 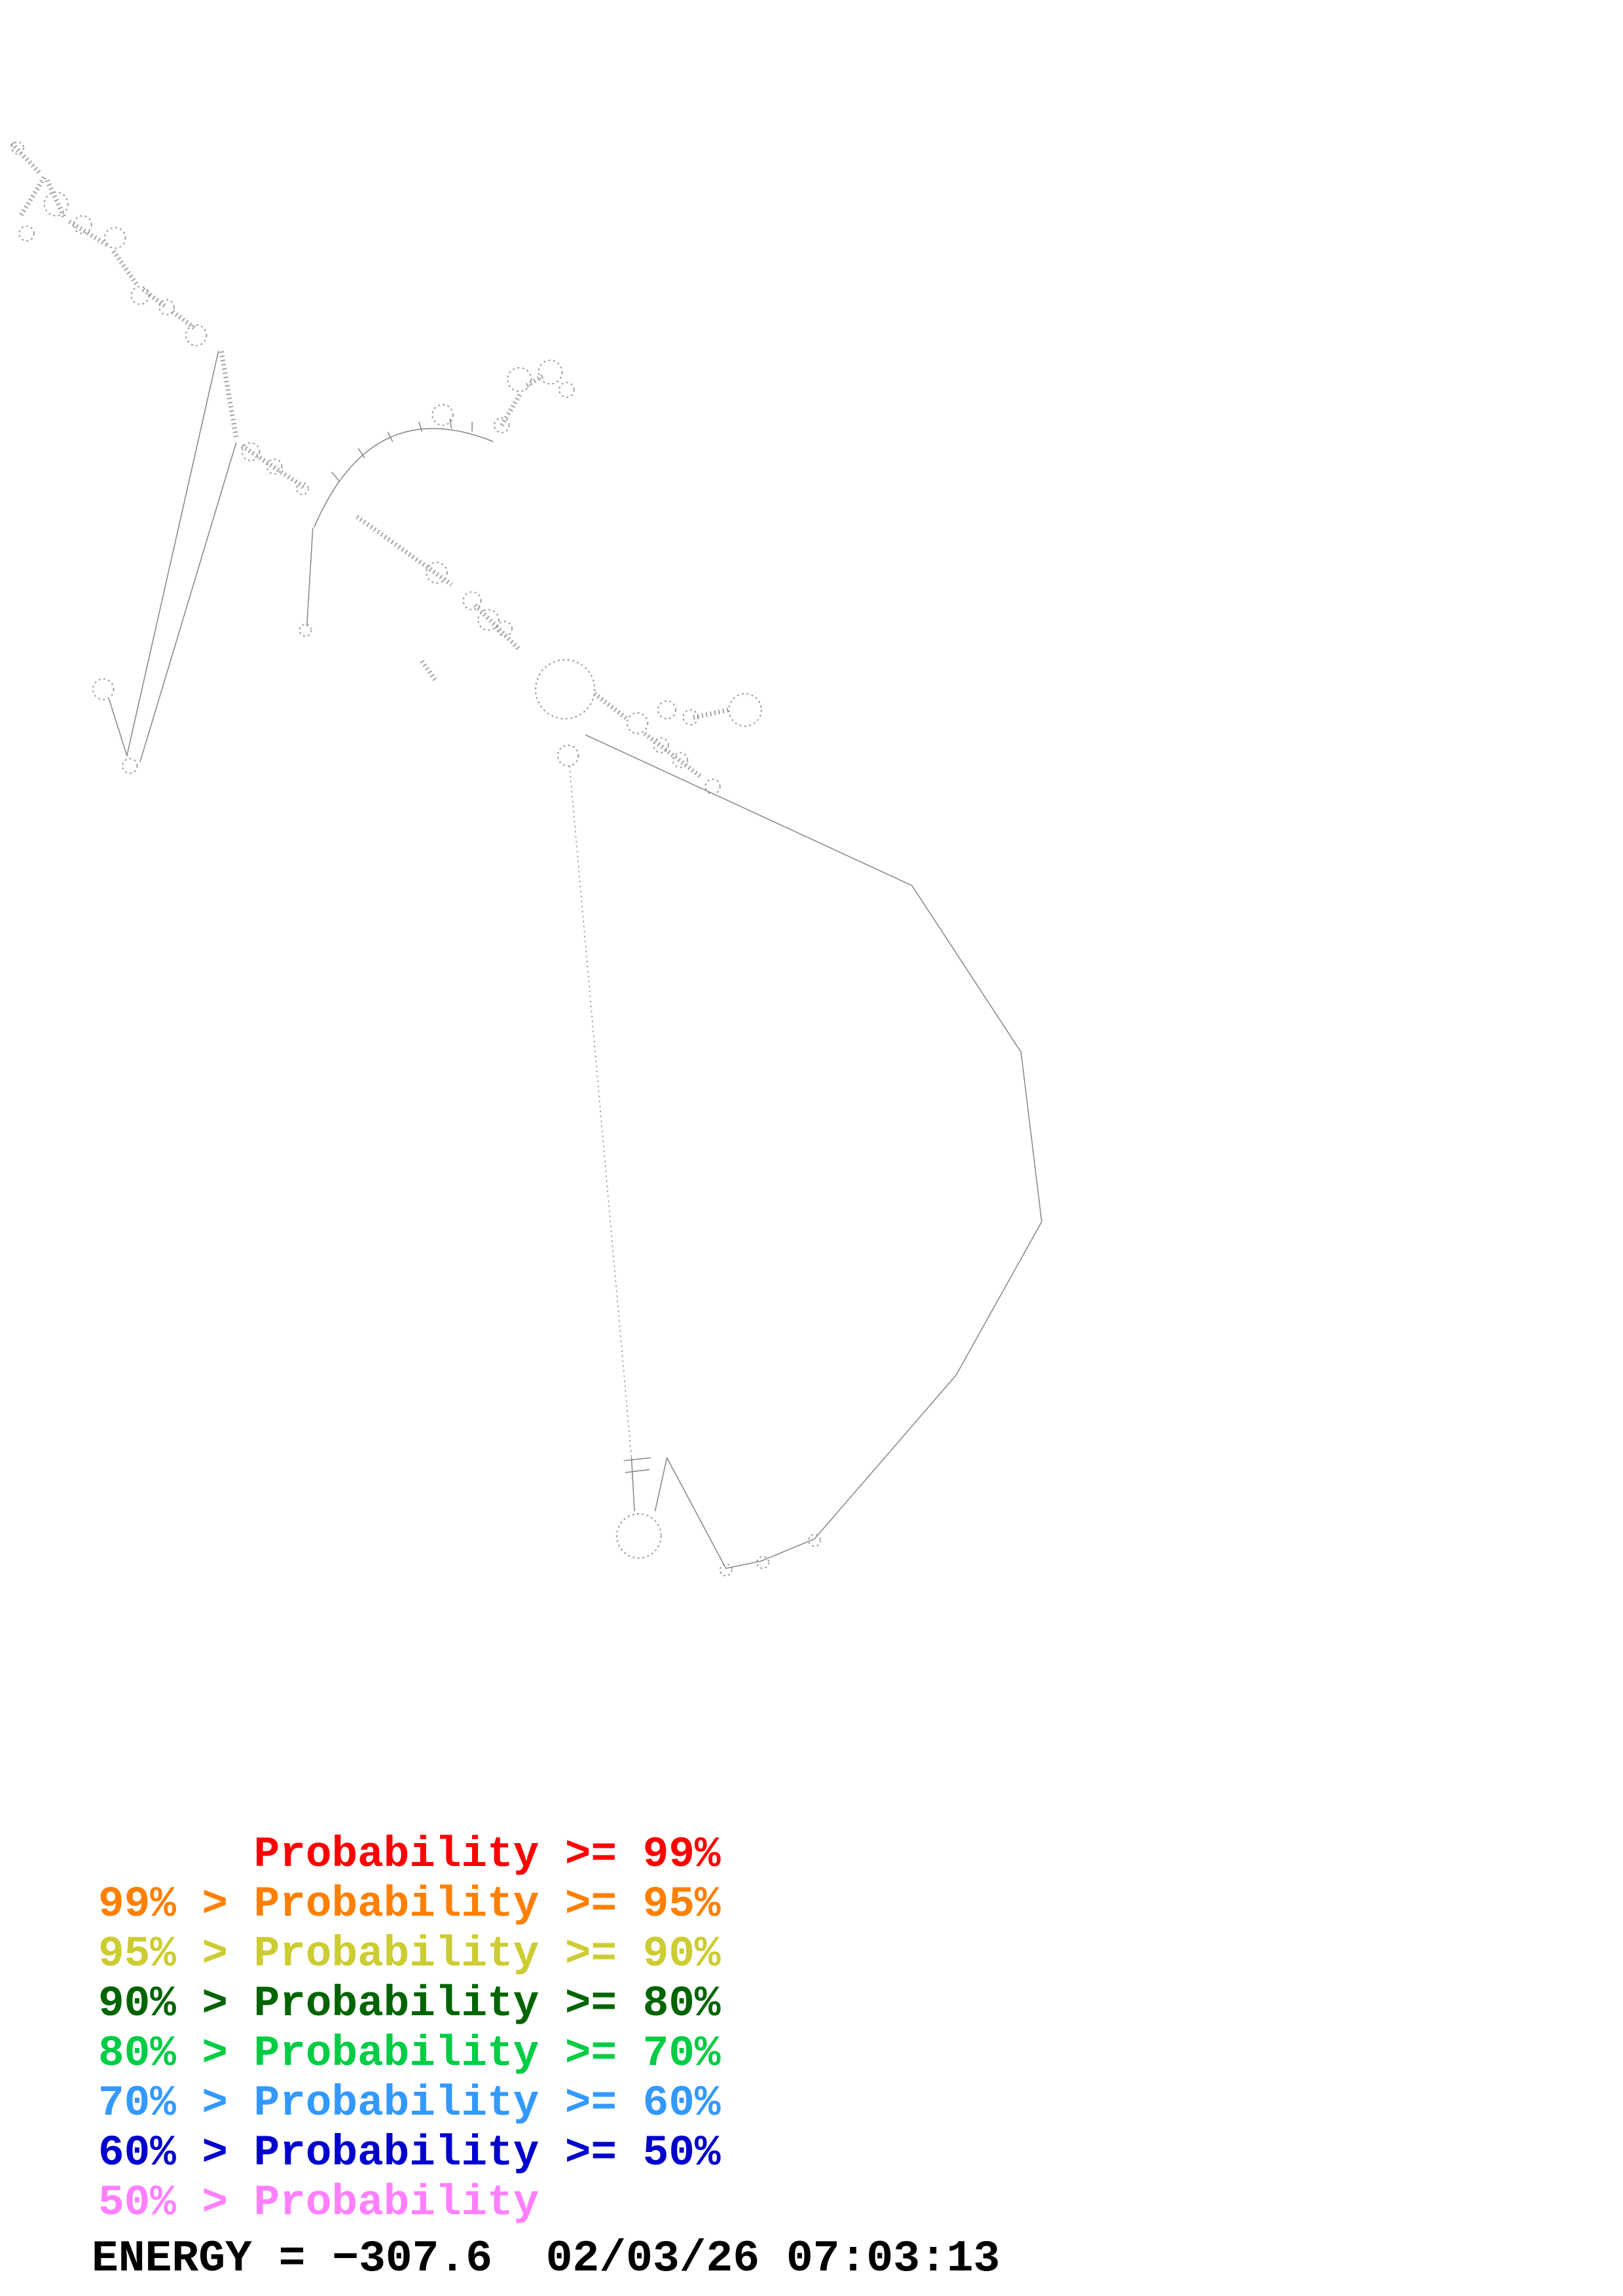 What do you see at coordinates (546, 2259) in the screenshot?
I see `energy-readout: ENERGY = −307.6 02/03/26 07:03:13` at bounding box center [546, 2259].